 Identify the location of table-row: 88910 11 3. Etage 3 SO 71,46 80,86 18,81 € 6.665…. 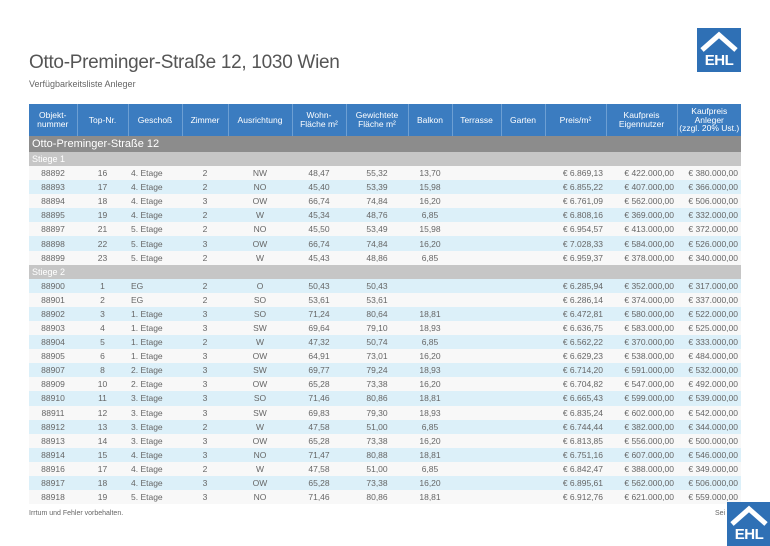
(385, 398).